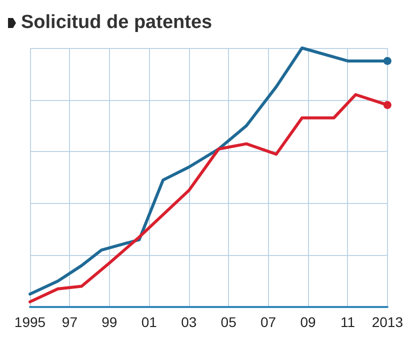 The height and width of the screenshot is (345, 414). I want to click on x-tick-label: 99, so click(110, 322).